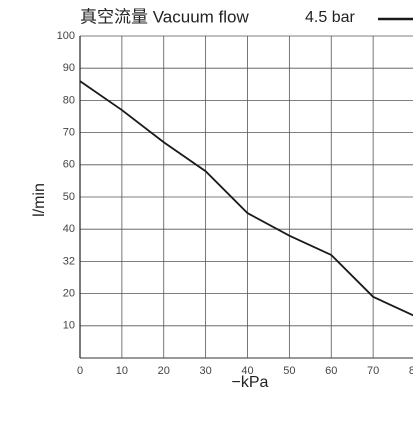 The height and width of the screenshot is (426, 413). What do you see at coordinates (69, 68) in the screenshot?
I see `y-tick-label: 90` at bounding box center [69, 68].